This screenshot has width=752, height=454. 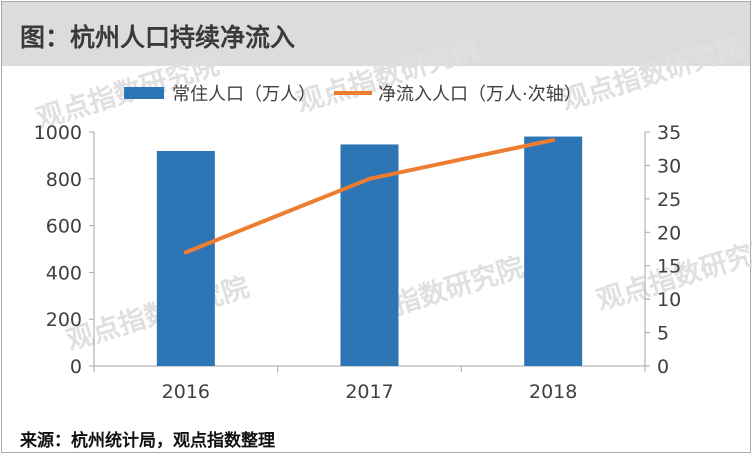 What do you see at coordinates (663, 367) in the screenshot?
I see `y-right-tick-label: 0` at bounding box center [663, 367].